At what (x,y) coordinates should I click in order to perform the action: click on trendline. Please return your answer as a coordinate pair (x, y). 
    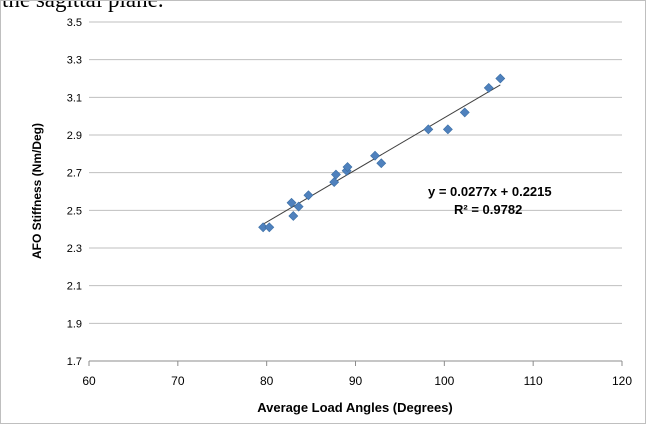
    Looking at the image, I should click on (381, 154).